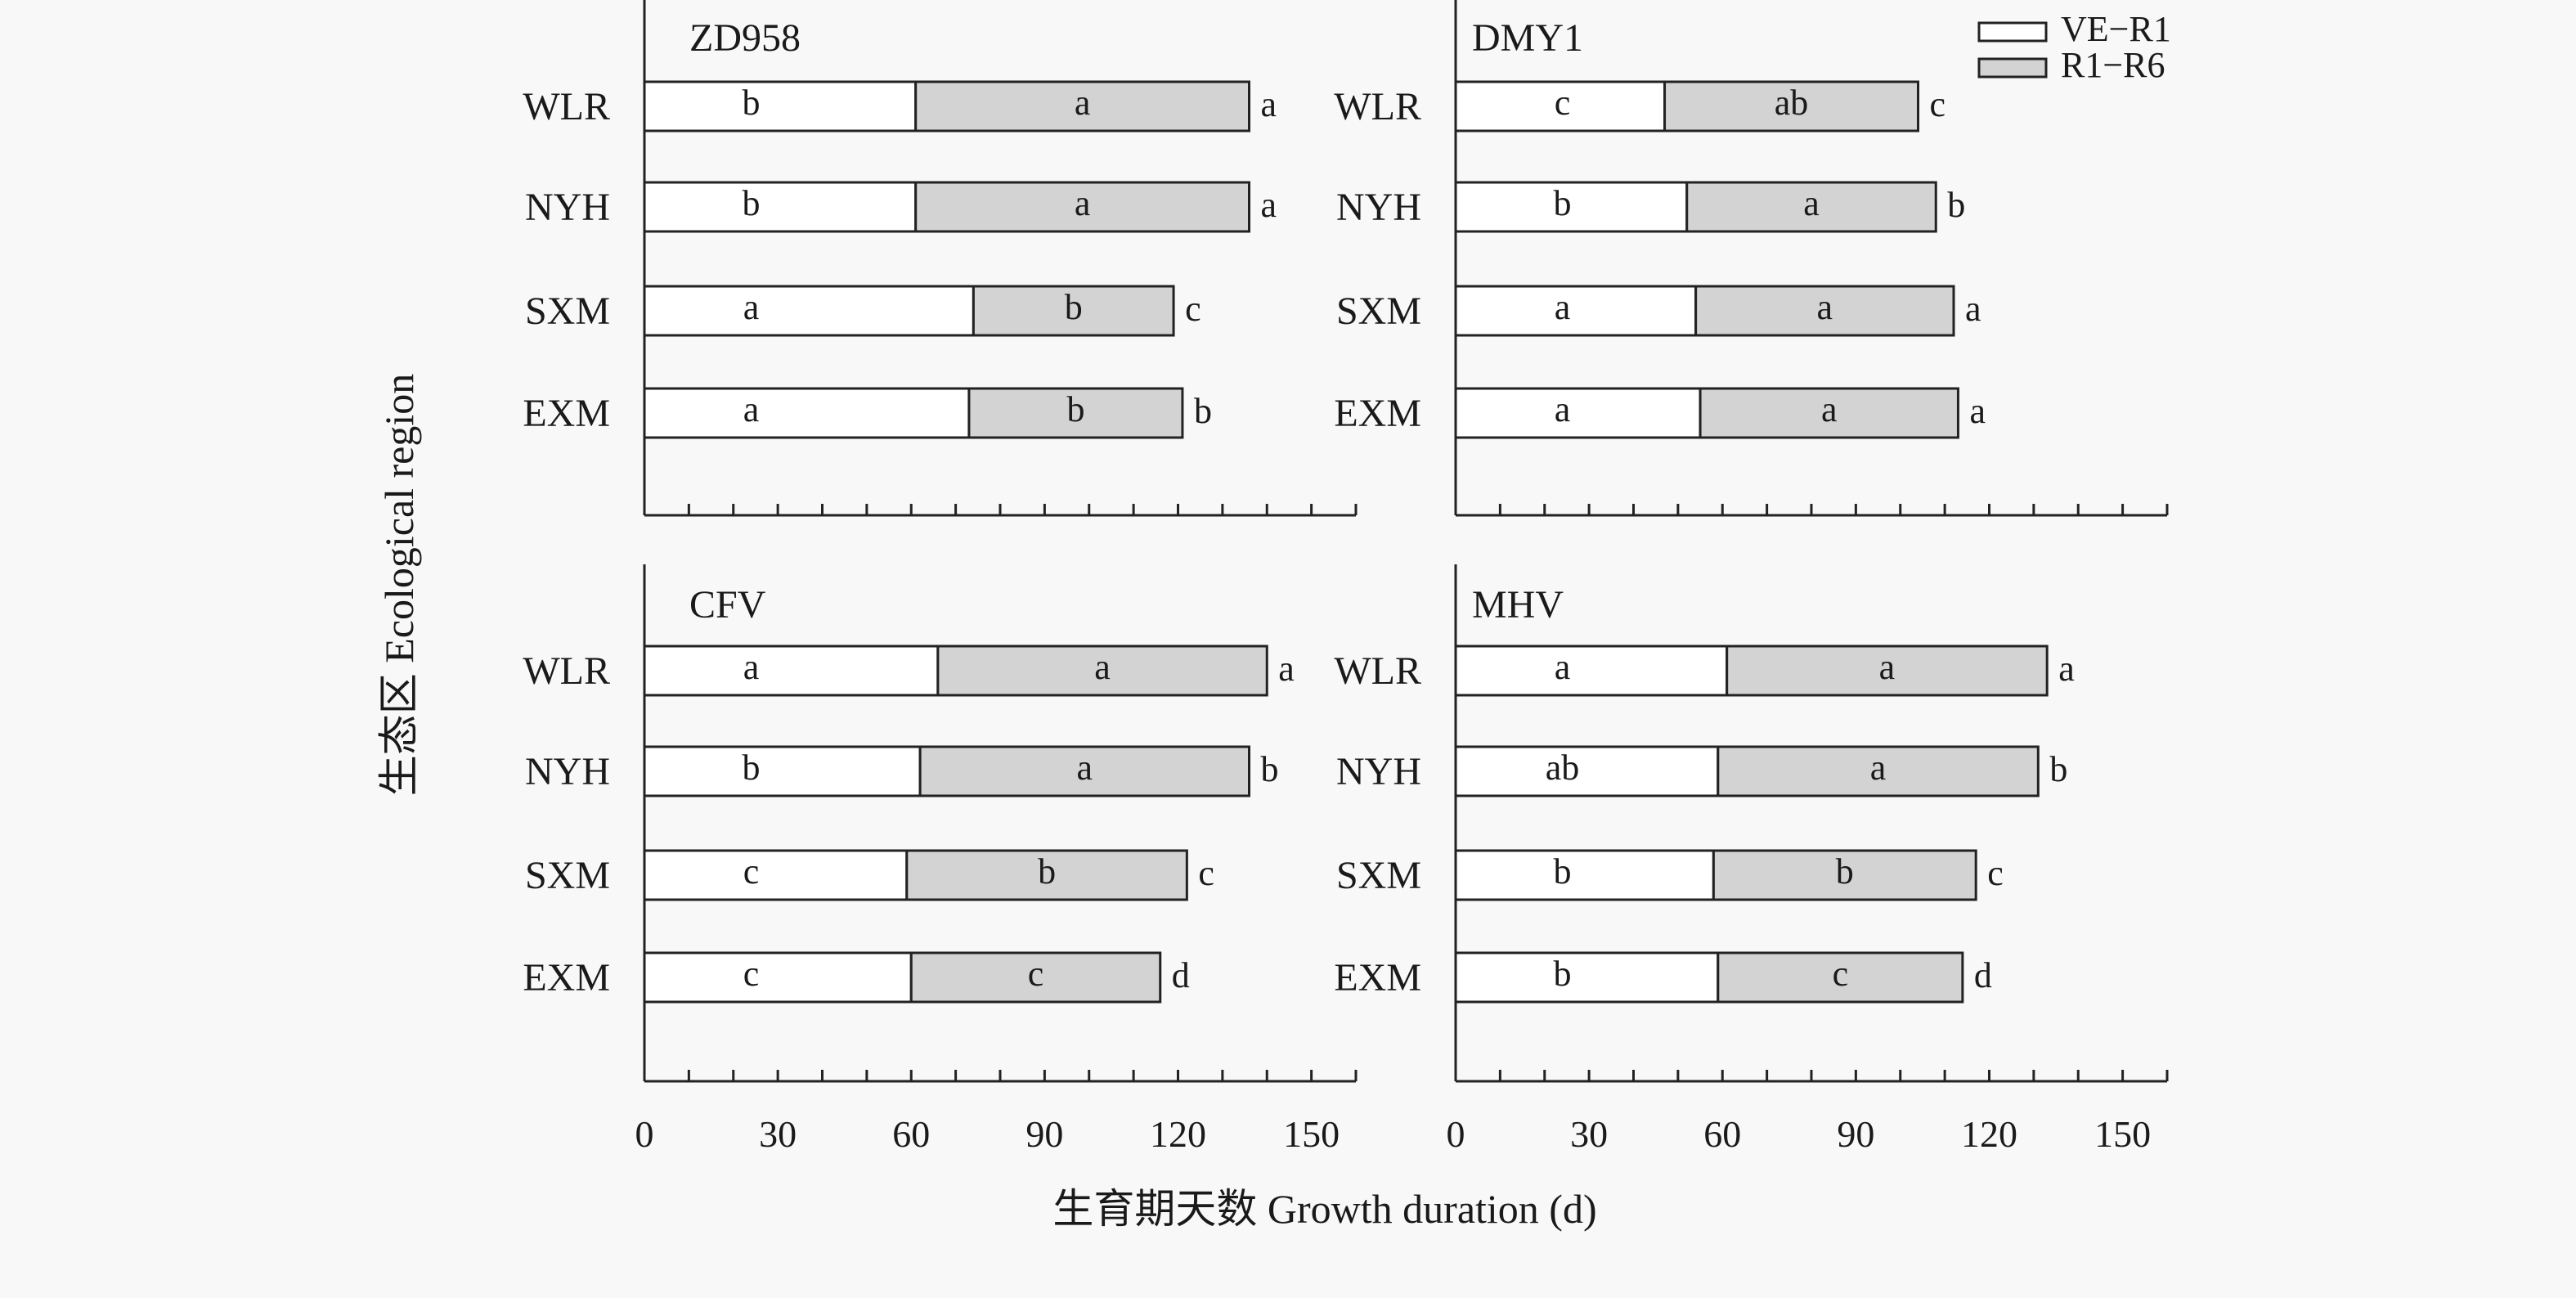 This screenshot has width=2576, height=1298. What do you see at coordinates (2013, 32) in the screenshot?
I see `legend-swatch-ve-r1` at bounding box center [2013, 32].